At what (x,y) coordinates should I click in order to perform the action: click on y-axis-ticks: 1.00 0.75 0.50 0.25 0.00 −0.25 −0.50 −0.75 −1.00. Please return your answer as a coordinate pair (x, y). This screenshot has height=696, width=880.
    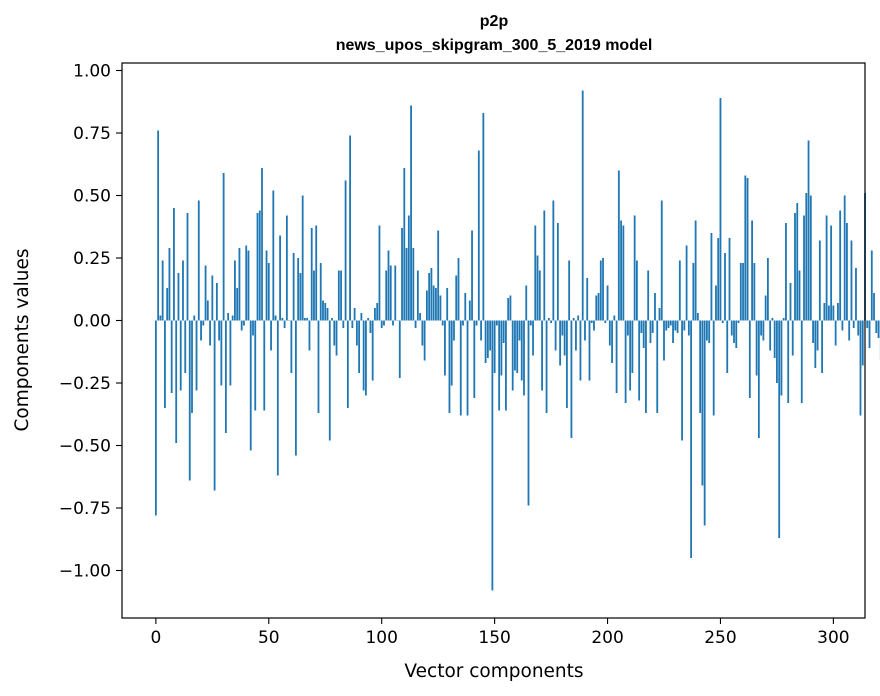
    Looking at the image, I should click on (90, 322).